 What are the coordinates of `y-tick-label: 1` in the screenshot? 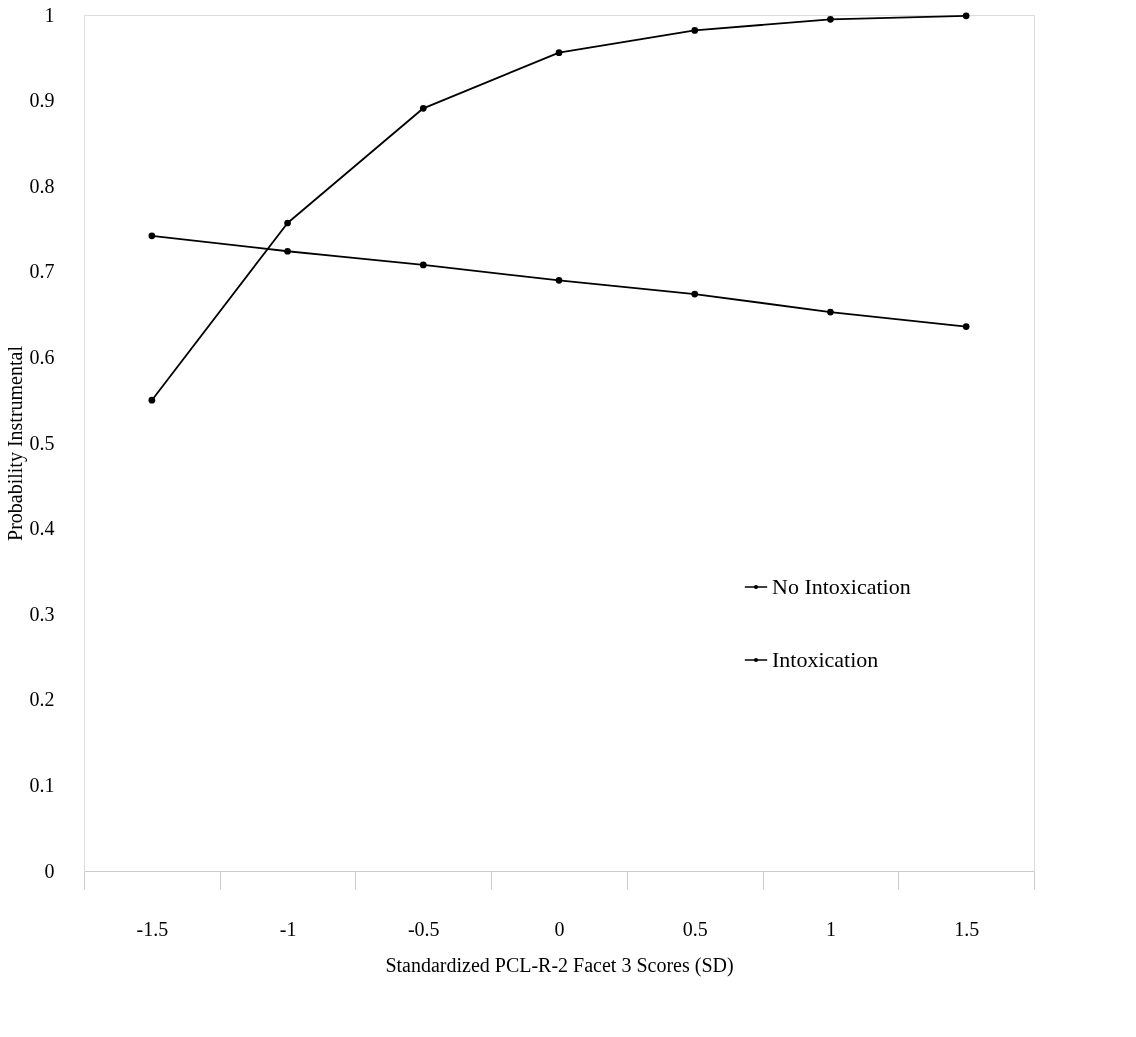 It's located at (49, 14).